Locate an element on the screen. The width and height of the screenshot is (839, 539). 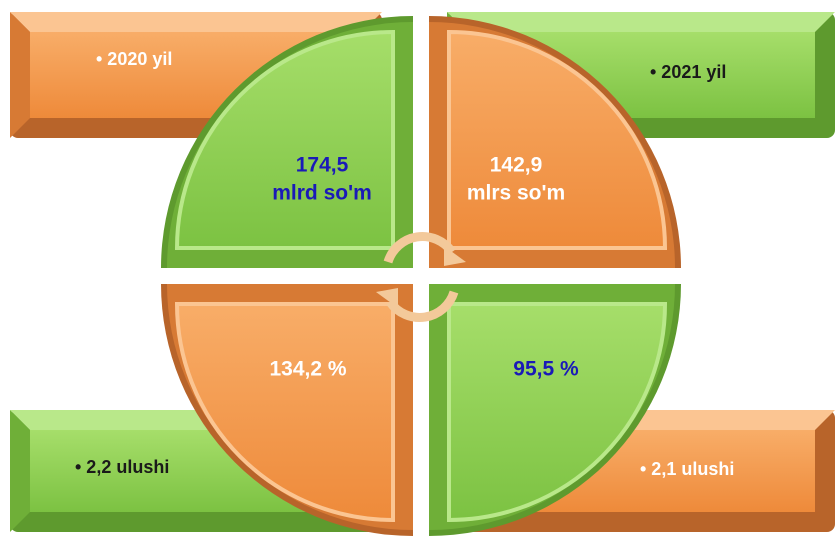
quadrant-value: 174,5 is located at coordinates (322, 165).